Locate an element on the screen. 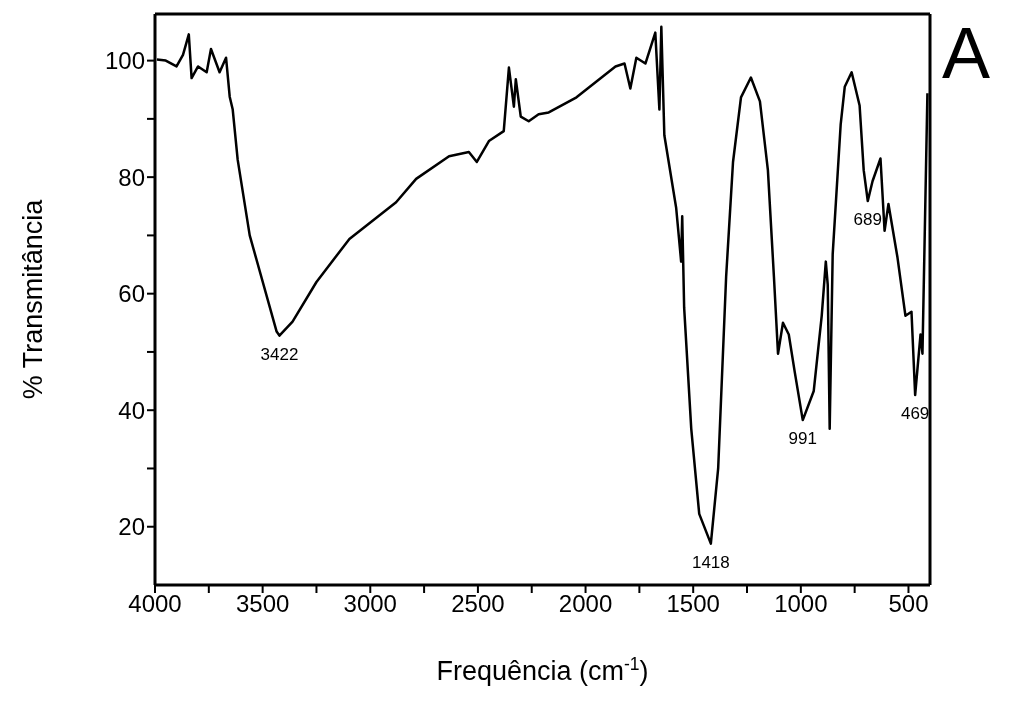 This screenshot has width=1009, height=704. x-tick-label: 1000 is located at coordinates (801, 604).